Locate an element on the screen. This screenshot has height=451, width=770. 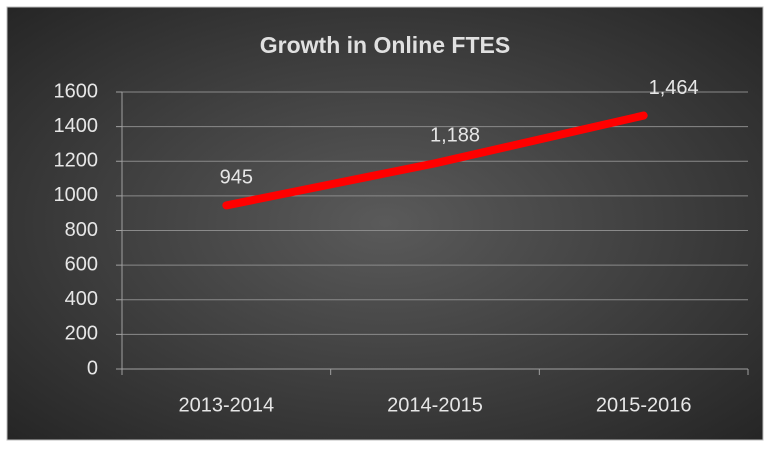
data-label: 1,188 is located at coordinates (455, 136).